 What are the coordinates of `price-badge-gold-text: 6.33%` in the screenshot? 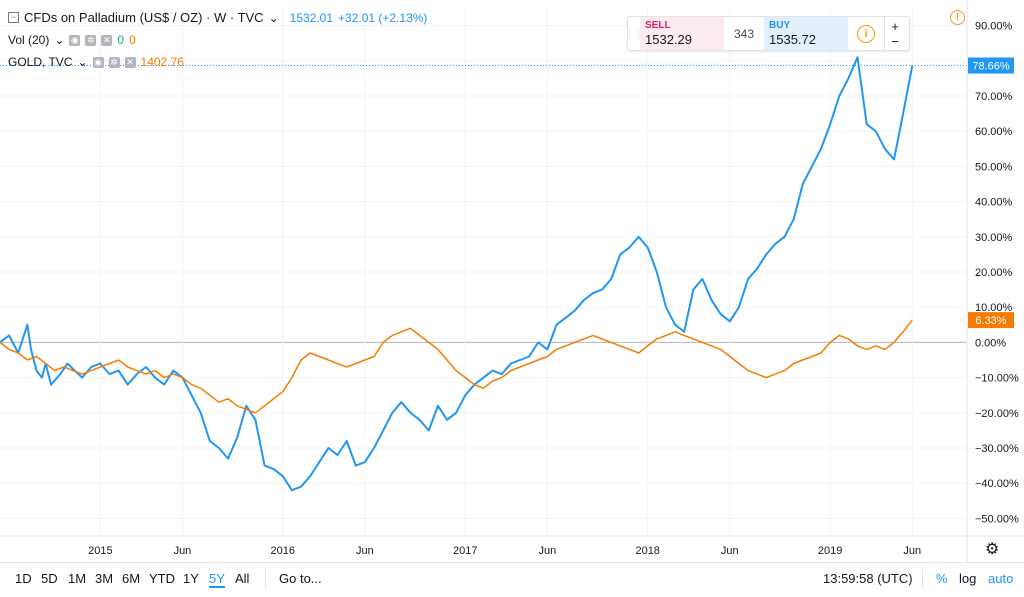 It's located at (990, 321).